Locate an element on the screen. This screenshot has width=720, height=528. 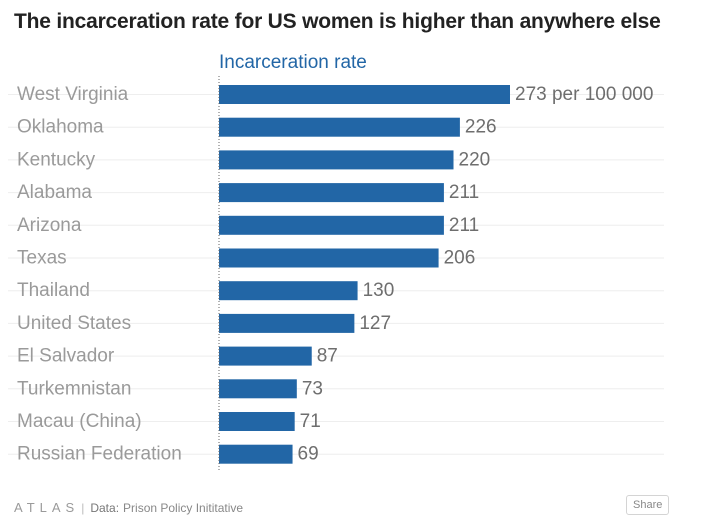
category-label: Oklahoma is located at coordinates (60, 127).